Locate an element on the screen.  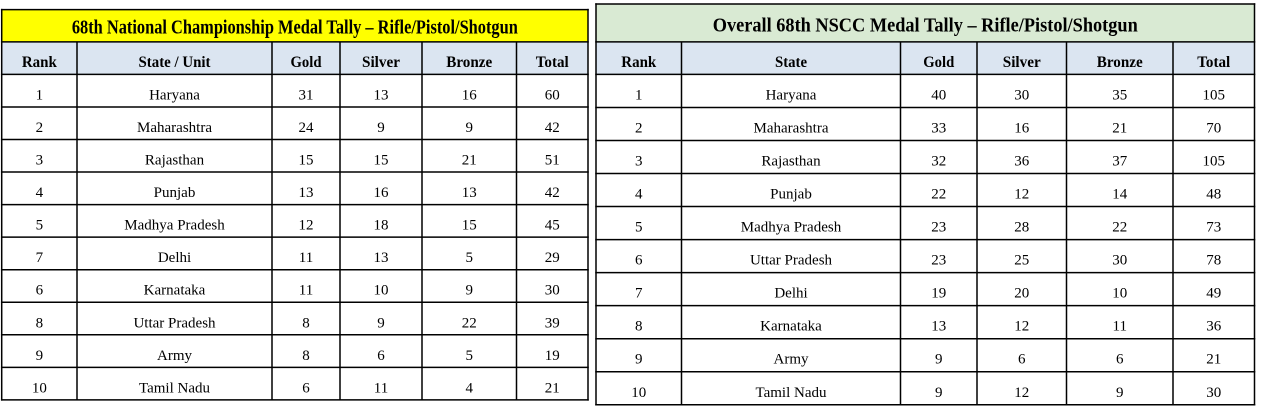
svg-text: 24 is located at coordinates (307, 128).